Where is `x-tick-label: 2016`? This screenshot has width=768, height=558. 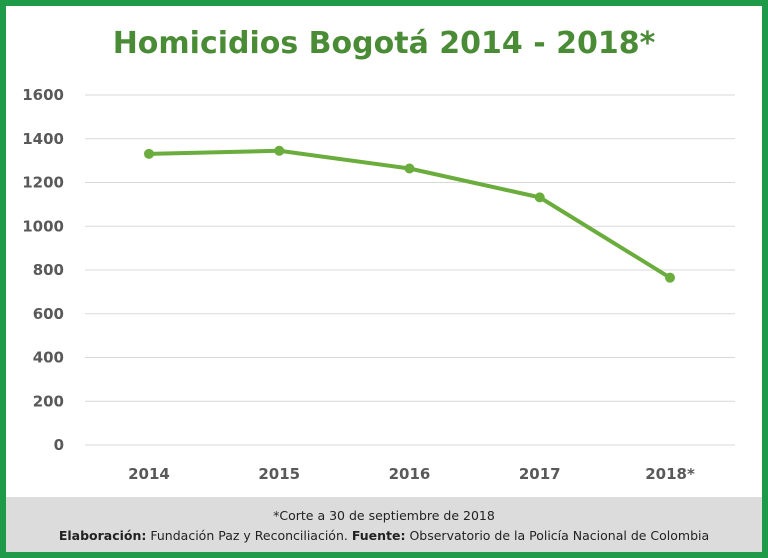 x-tick-label: 2016 is located at coordinates (410, 474).